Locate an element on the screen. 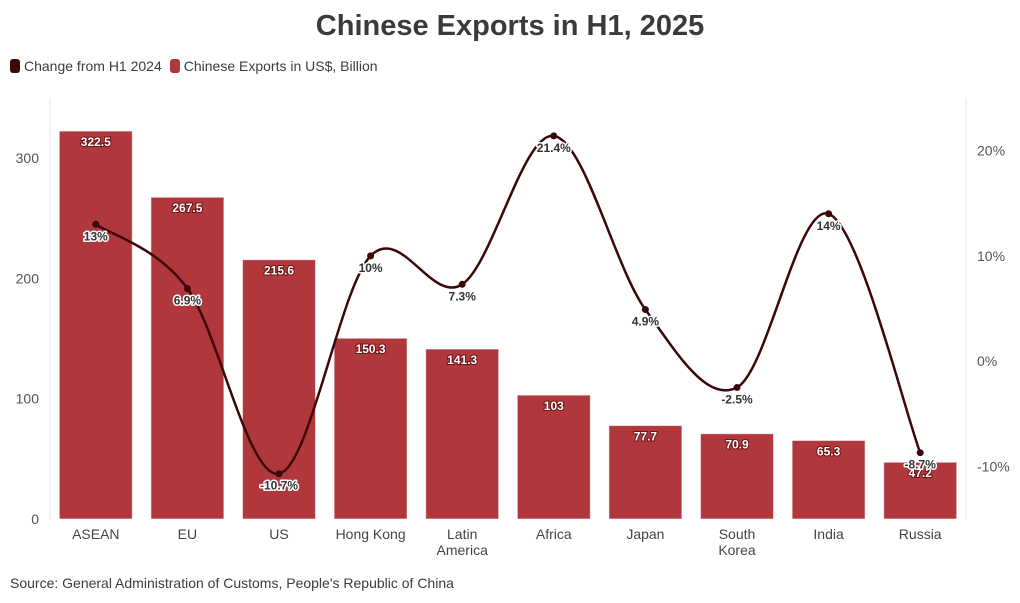 The height and width of the screenshot is (603, 1020). change-value-label: 4.9% is located at coordinates (646, 322).